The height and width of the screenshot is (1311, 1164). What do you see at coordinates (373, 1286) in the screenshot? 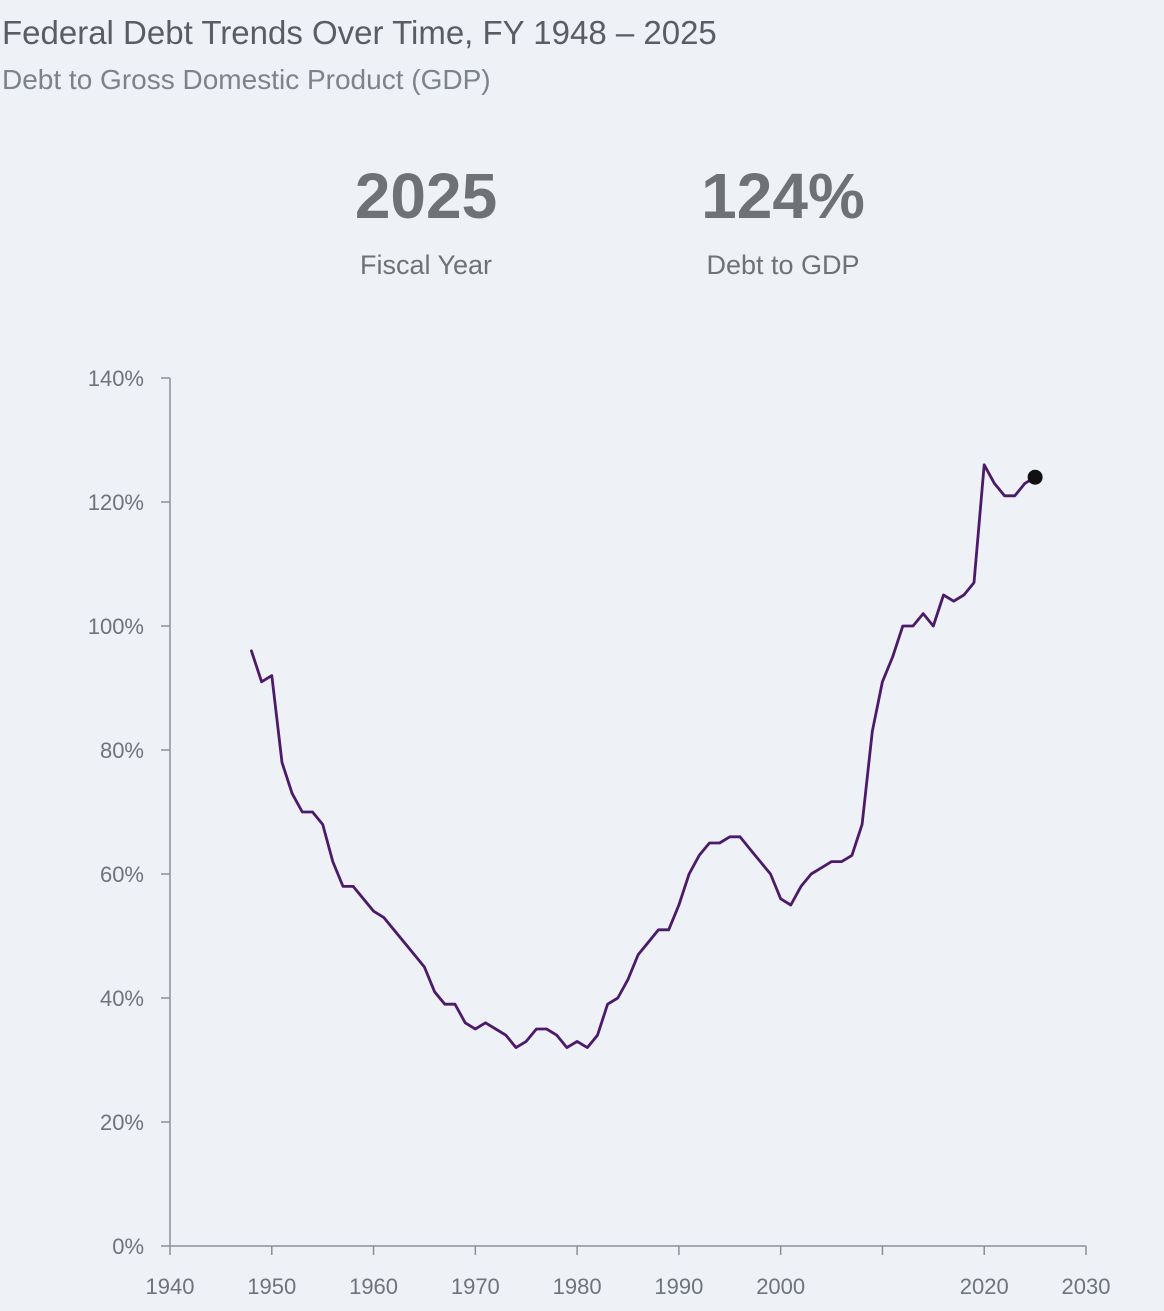
I see `x-tick-label: 1960` at bounding box center [373, 1286].